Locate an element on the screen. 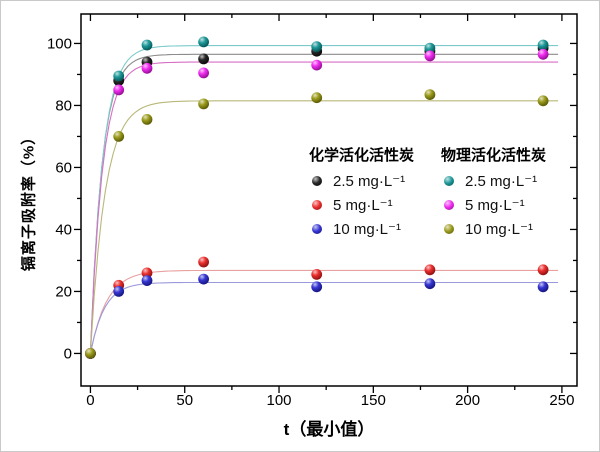 The image size is (600, 452). y-tick-label: 100 is located at coordinates (59, 43).